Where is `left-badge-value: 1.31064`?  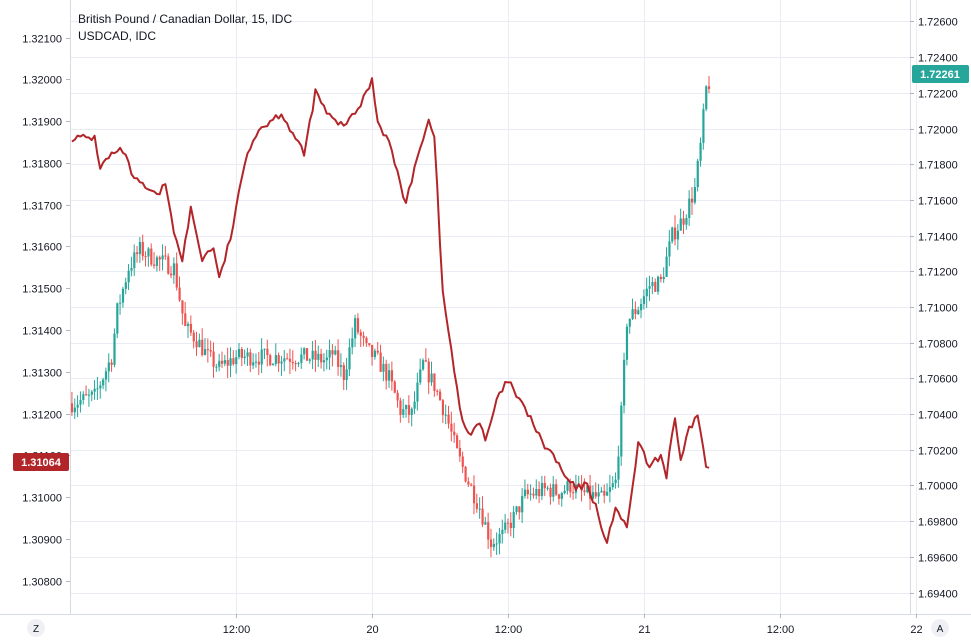
left-badge-value: 1.31064 is located at coordinates (41, 463).